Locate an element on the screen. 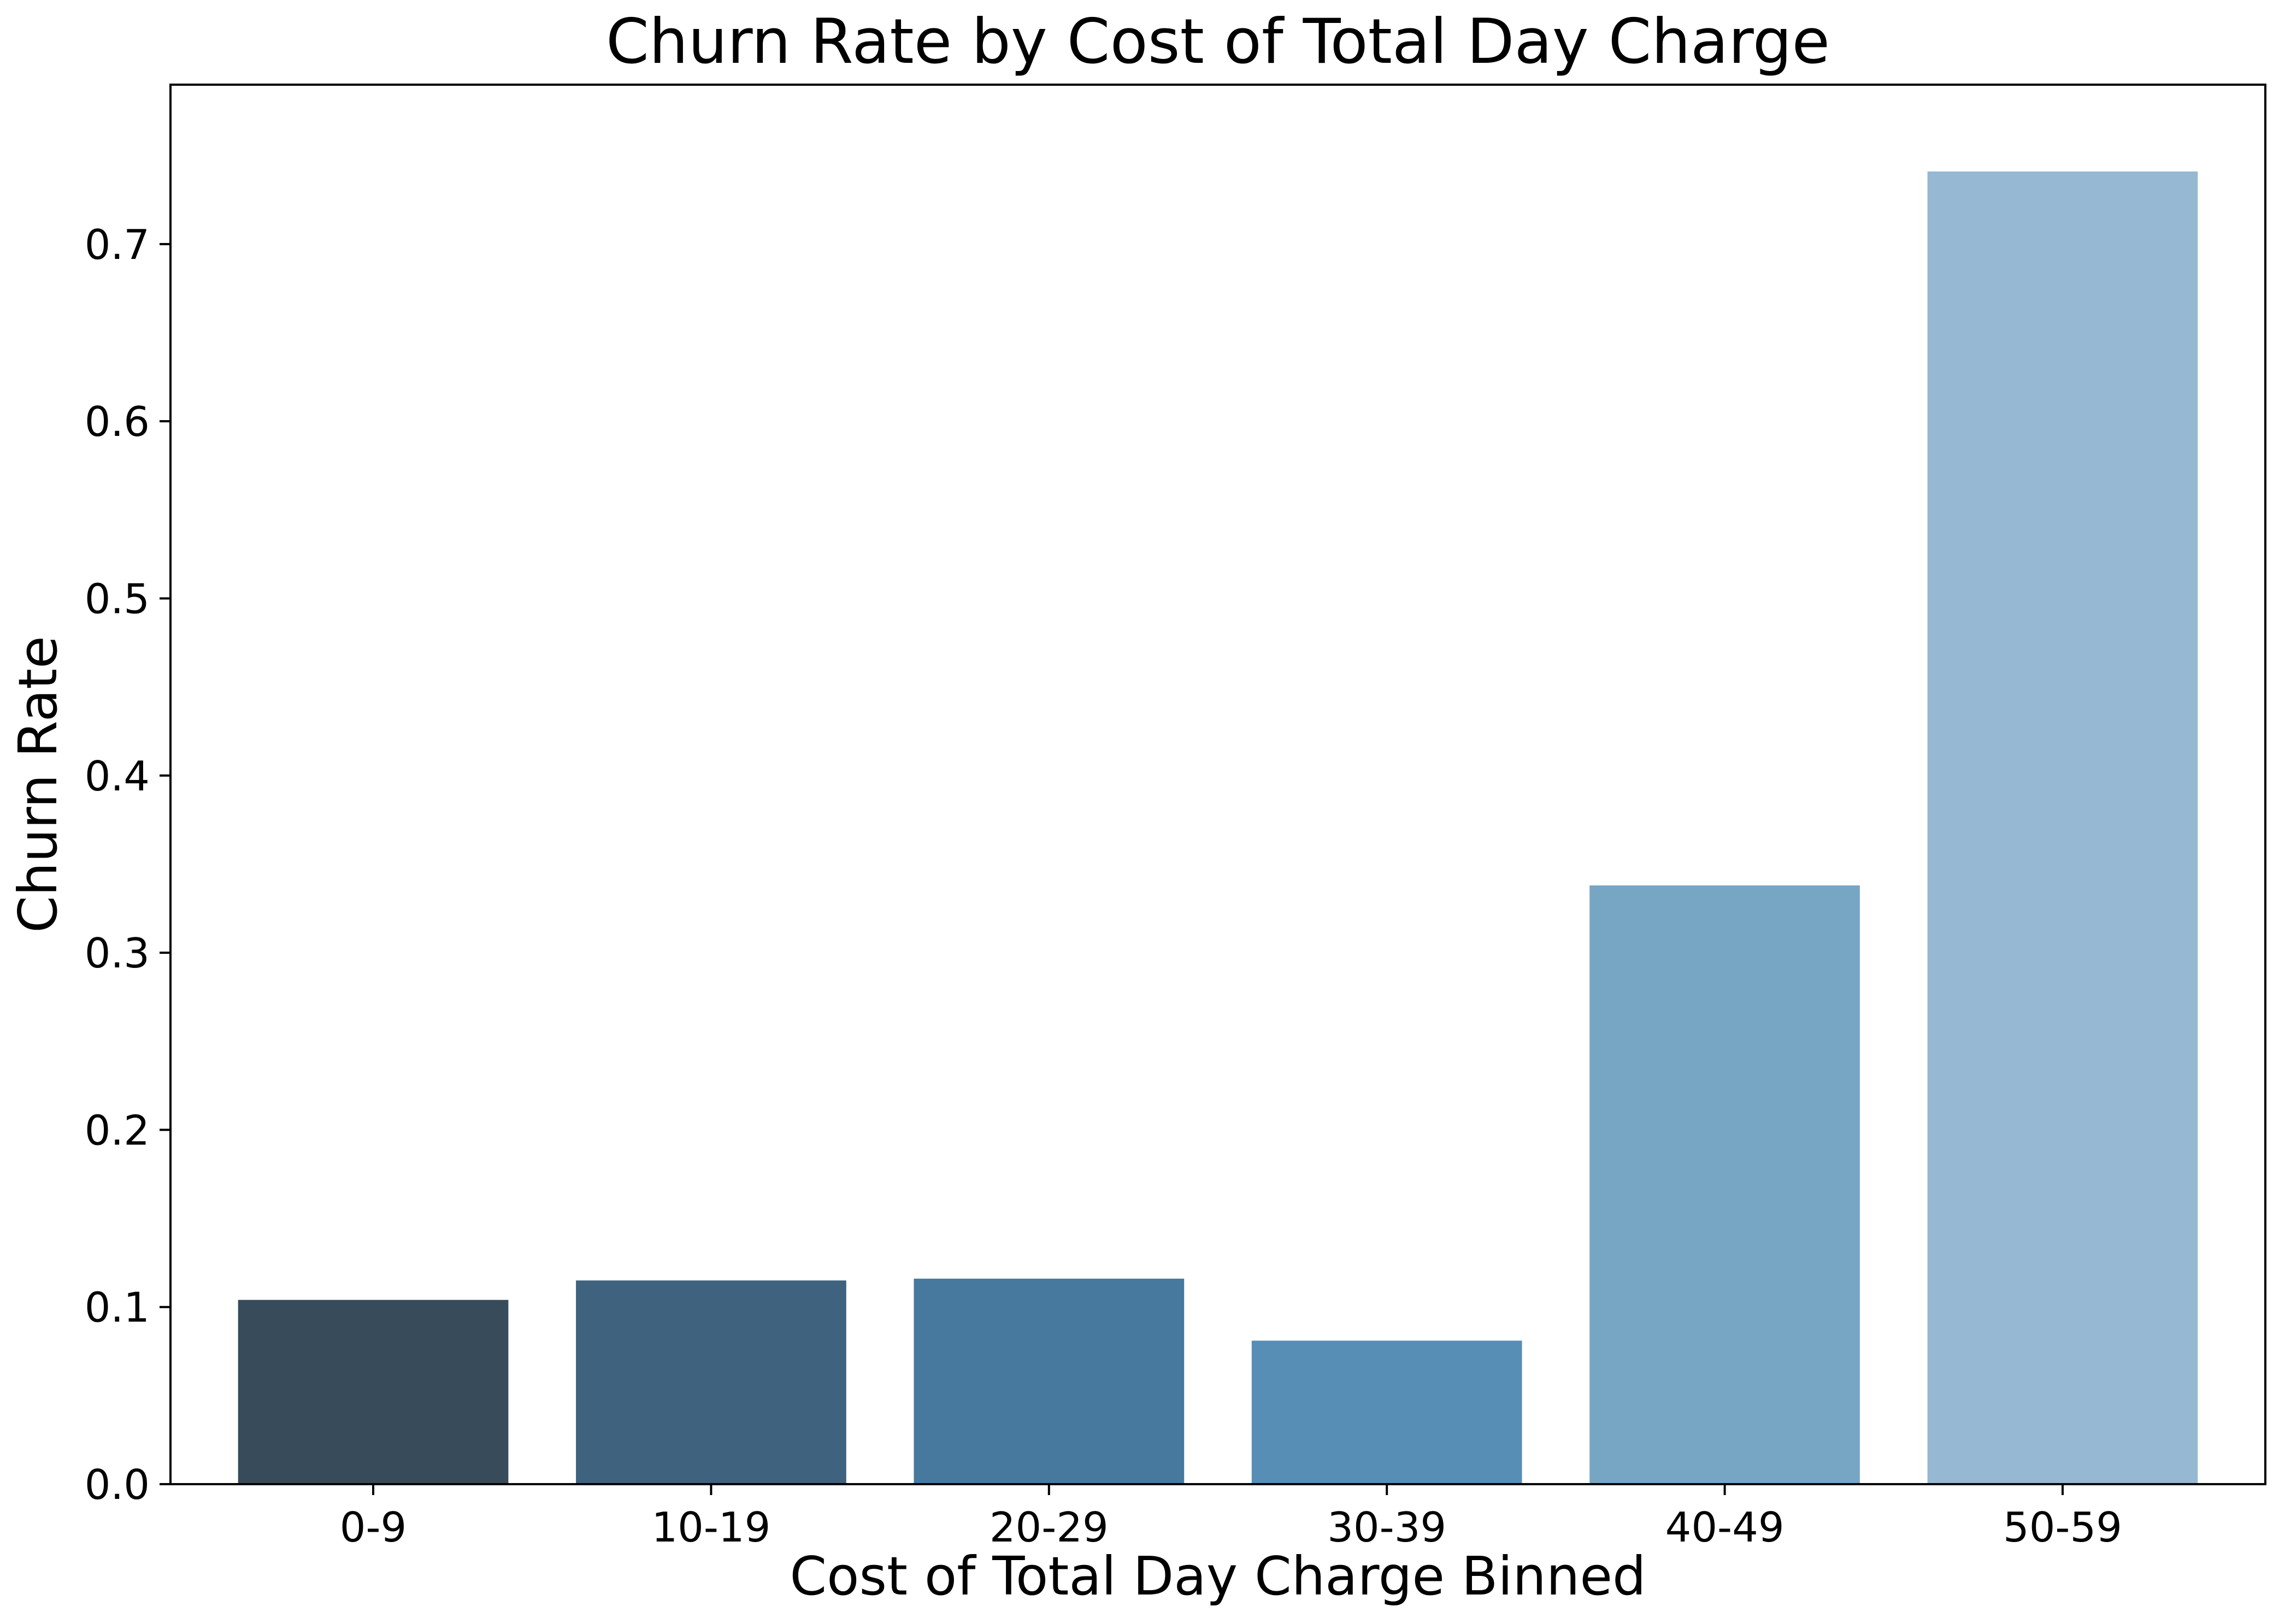 Image resolution: width=2279 pixels, height=1624 pixels. y-tick-label: 0.4 is located at coordinates (117, 776).